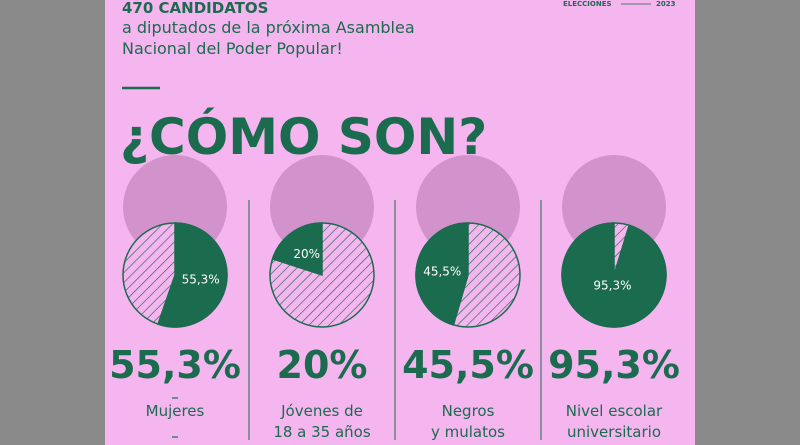 This screenshot has height=445, width=800. What do you see at coordinates (175, 411) in the screenshot?
I see `category-label: Mujeres` at bounding box center [175, 411].